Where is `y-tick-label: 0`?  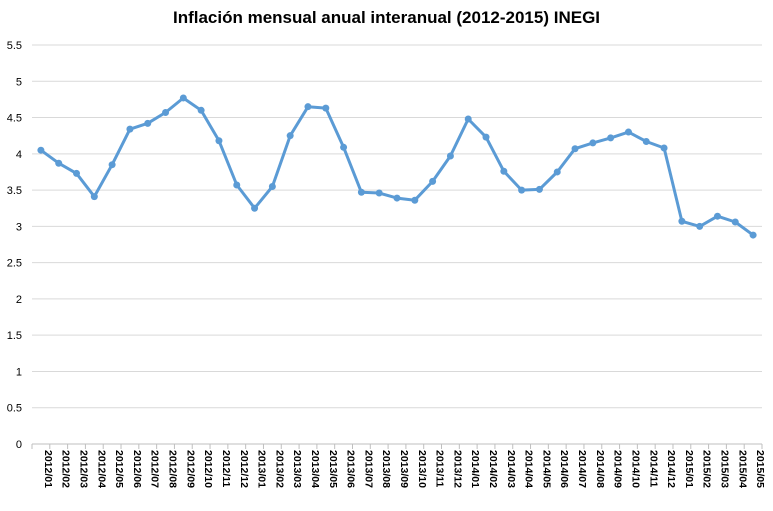
y-tick-label: 0 is located at coordinates (19, 445).